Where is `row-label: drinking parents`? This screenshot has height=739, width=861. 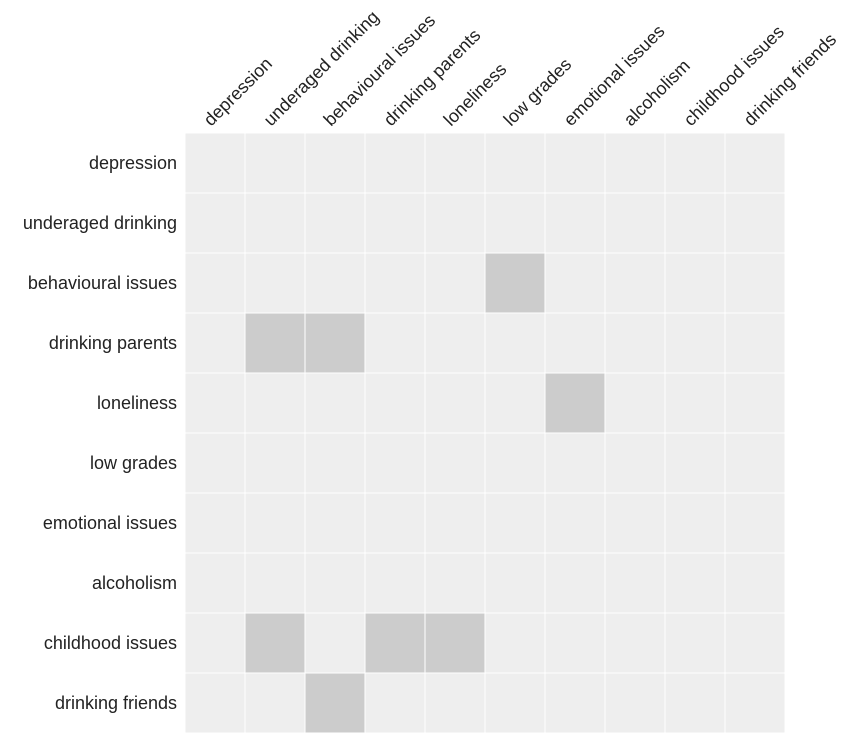
row-label: drinking parents is located at coordinates (113, 343).